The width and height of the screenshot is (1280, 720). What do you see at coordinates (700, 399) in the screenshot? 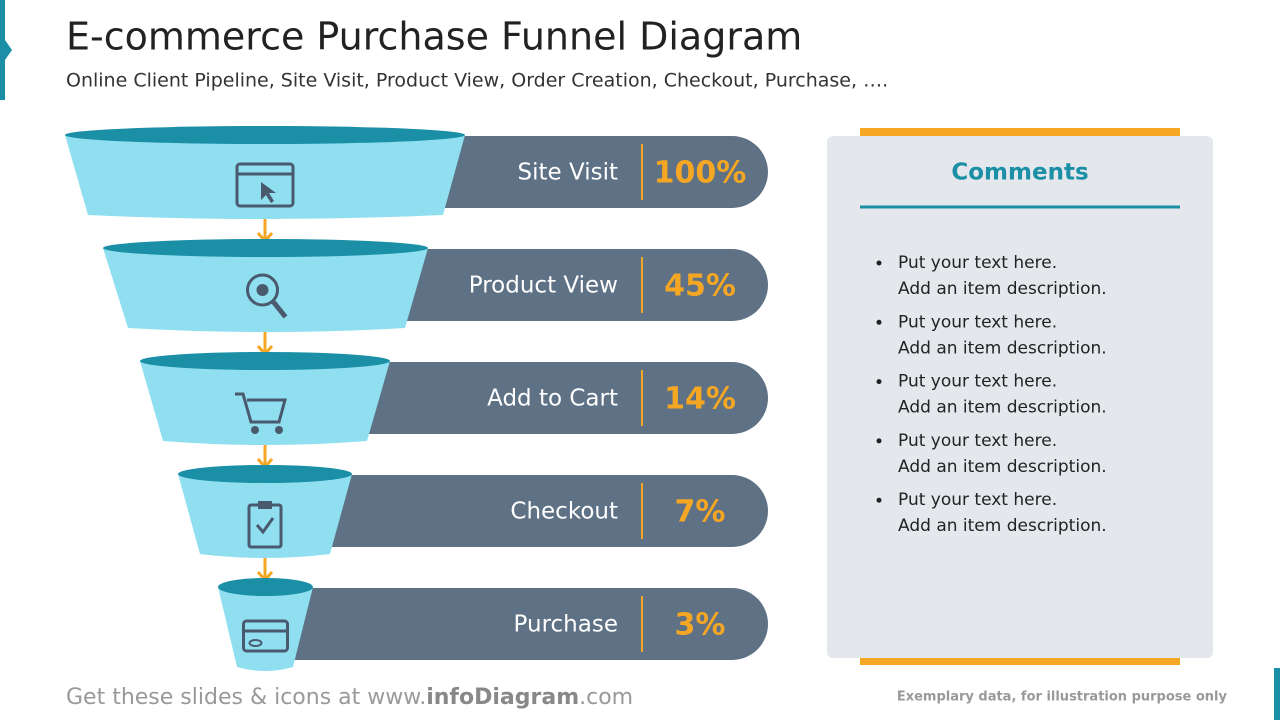
I see `stage-percent: 14%` at bounding box center [700, 399].